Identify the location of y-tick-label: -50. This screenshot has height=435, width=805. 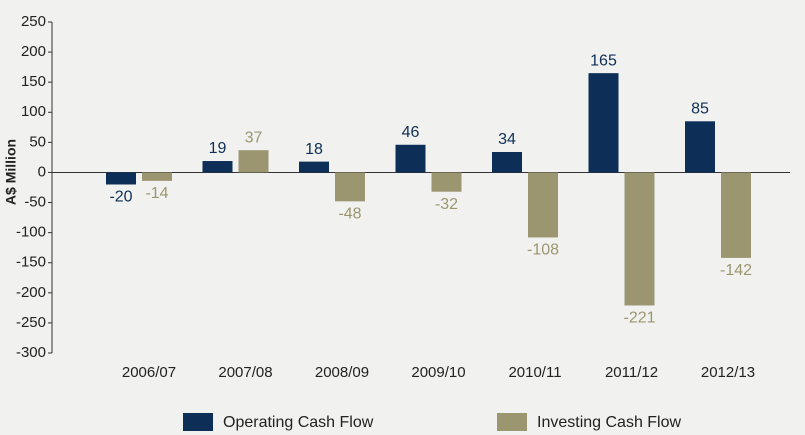
(35, 202).